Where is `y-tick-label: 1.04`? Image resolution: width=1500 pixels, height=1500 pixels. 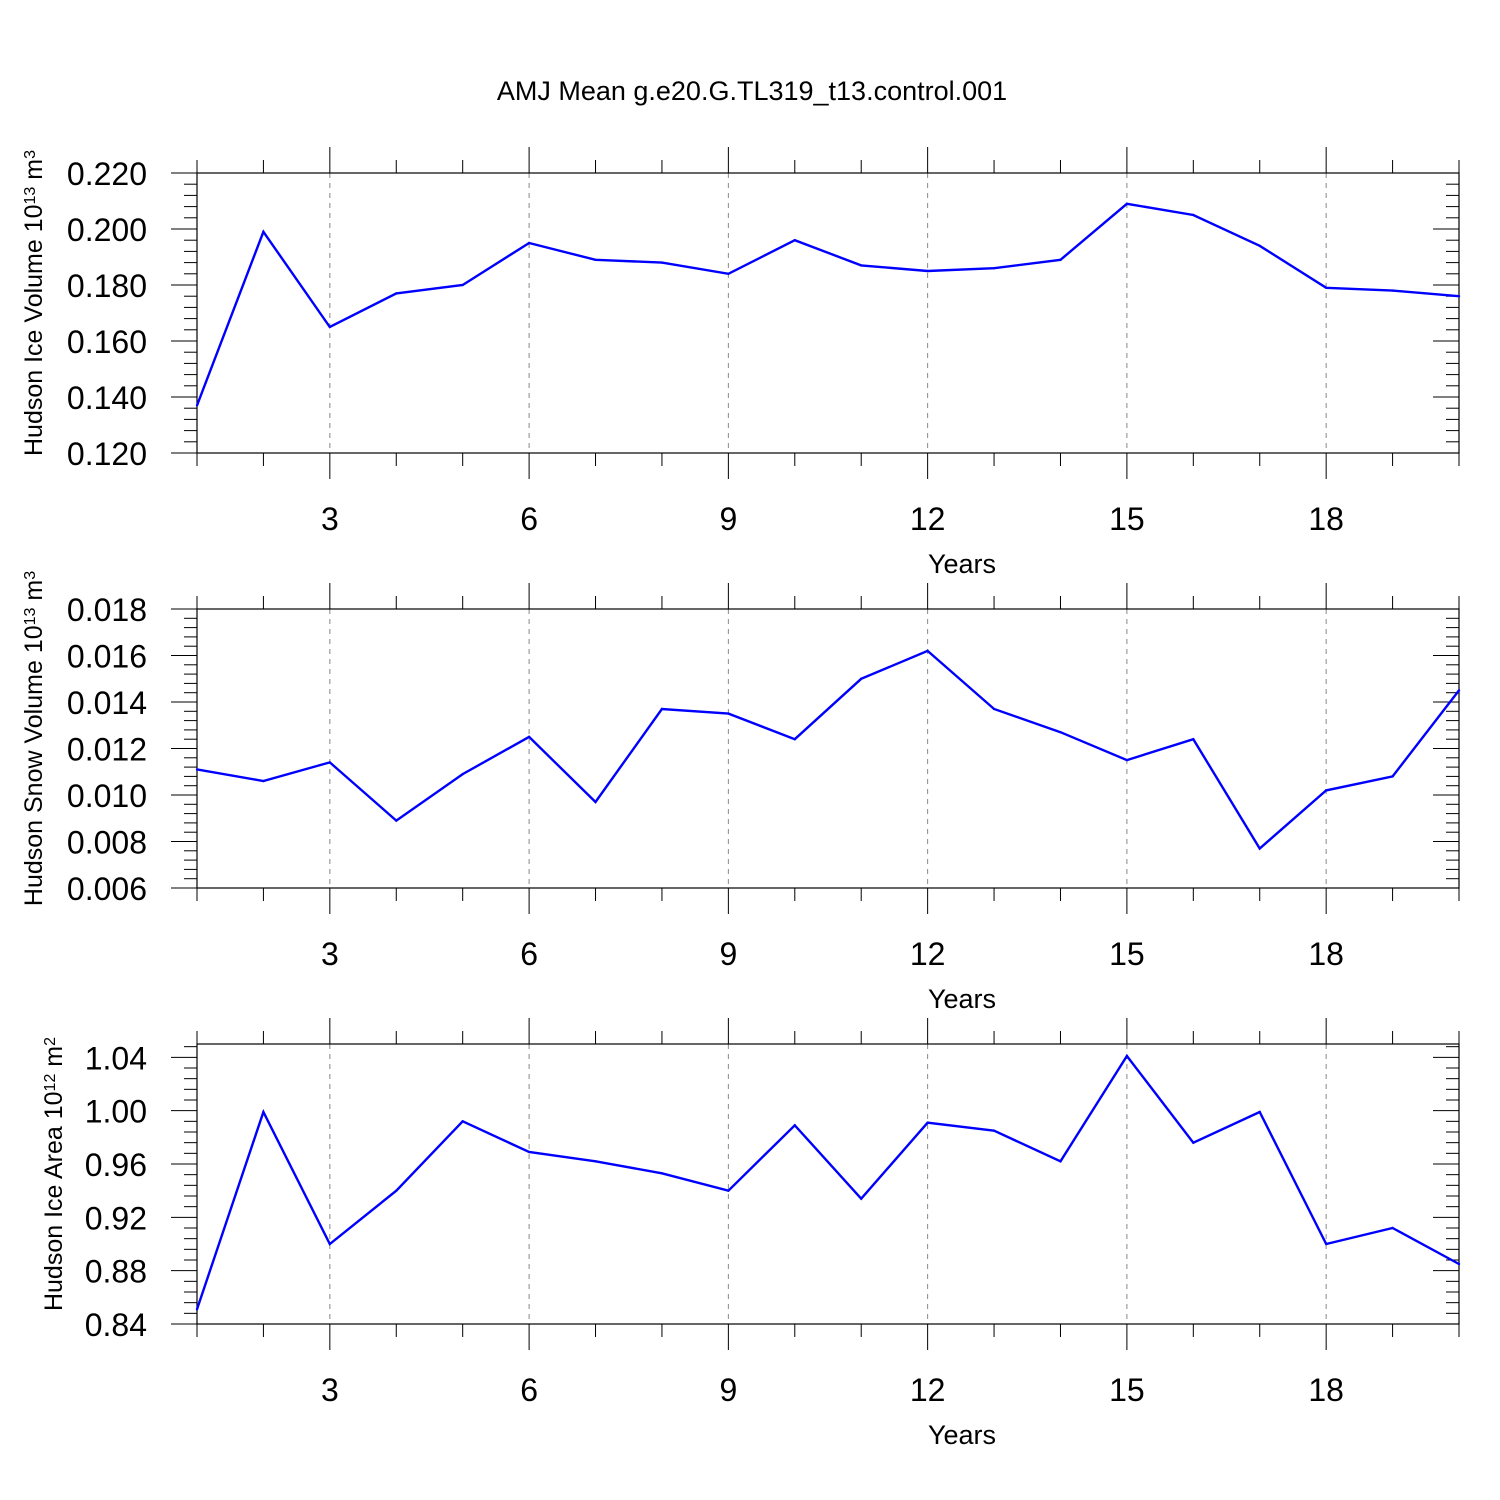
y-tick-label: 1.04 is located at coordinates (116, 1058).